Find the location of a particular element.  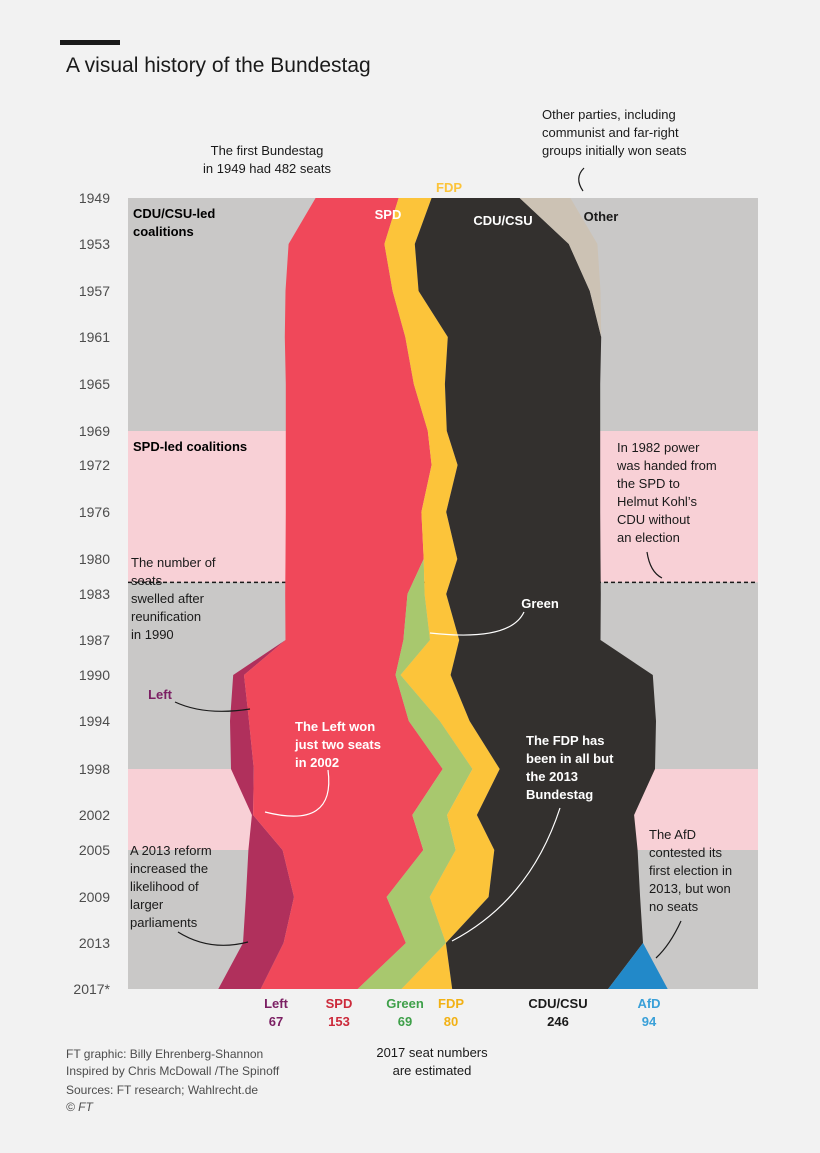

year-tick-label: 2002 is located at coordinates (94, 815).